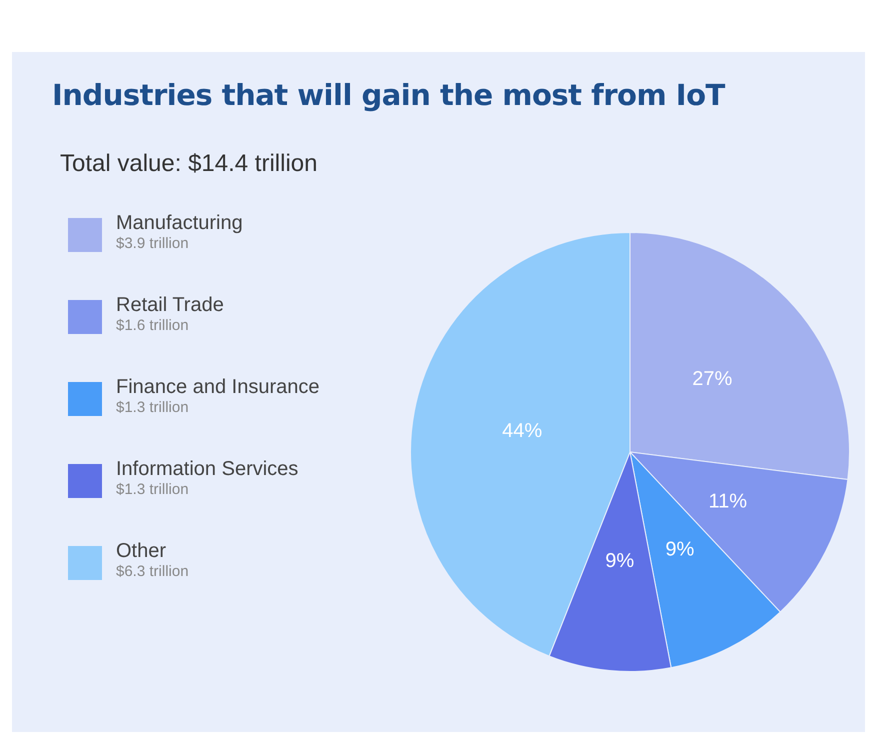  What do you see at coordinates (218, 387) in the screenshot?
I see `legend-label: Finance and Insurance` at bounding box center [218, 387].